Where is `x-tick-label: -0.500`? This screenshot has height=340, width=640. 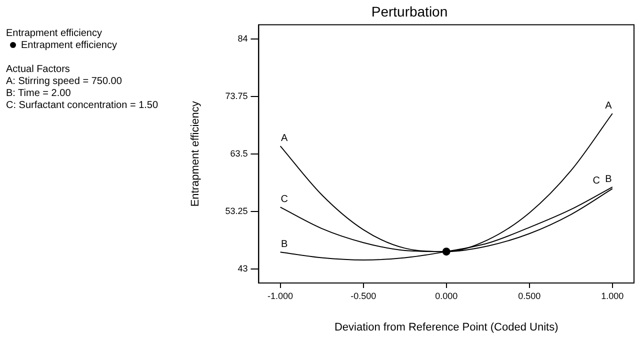
x-tick-label: -0.500 is located at coordinates (363, 295).